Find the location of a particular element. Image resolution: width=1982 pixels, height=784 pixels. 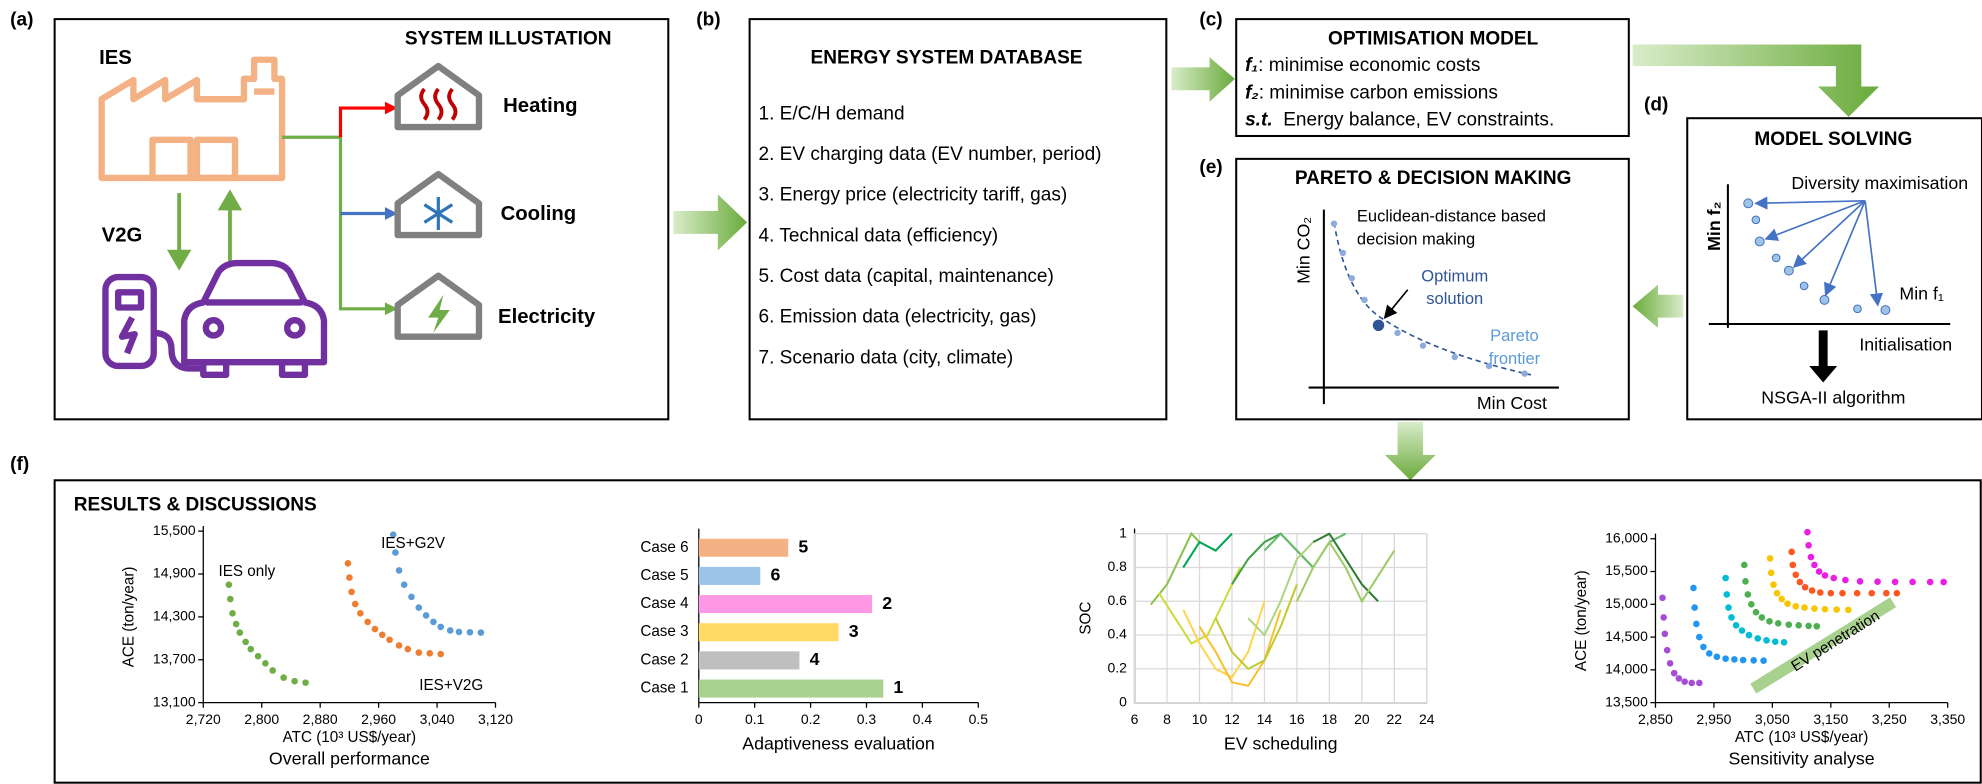

chart-caption: Sensitivity analyse is located at coordinates (1802, 759).